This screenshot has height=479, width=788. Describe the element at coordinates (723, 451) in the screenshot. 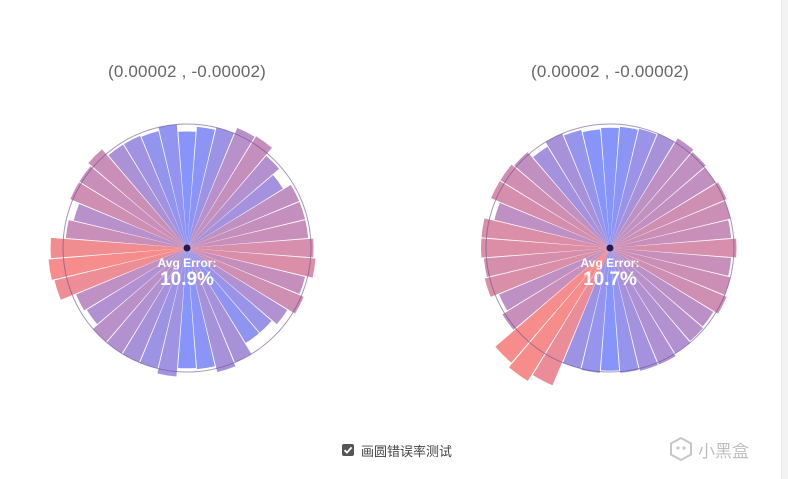

I see `watermark-text: 小黑盒` at that location.